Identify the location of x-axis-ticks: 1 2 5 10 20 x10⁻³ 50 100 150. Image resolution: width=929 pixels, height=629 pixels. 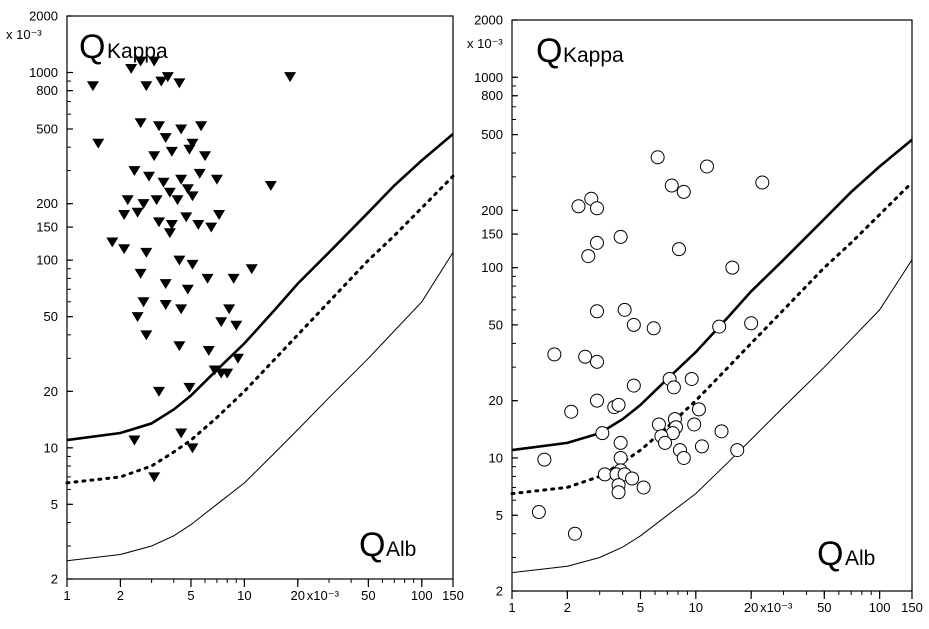
(715, 603).